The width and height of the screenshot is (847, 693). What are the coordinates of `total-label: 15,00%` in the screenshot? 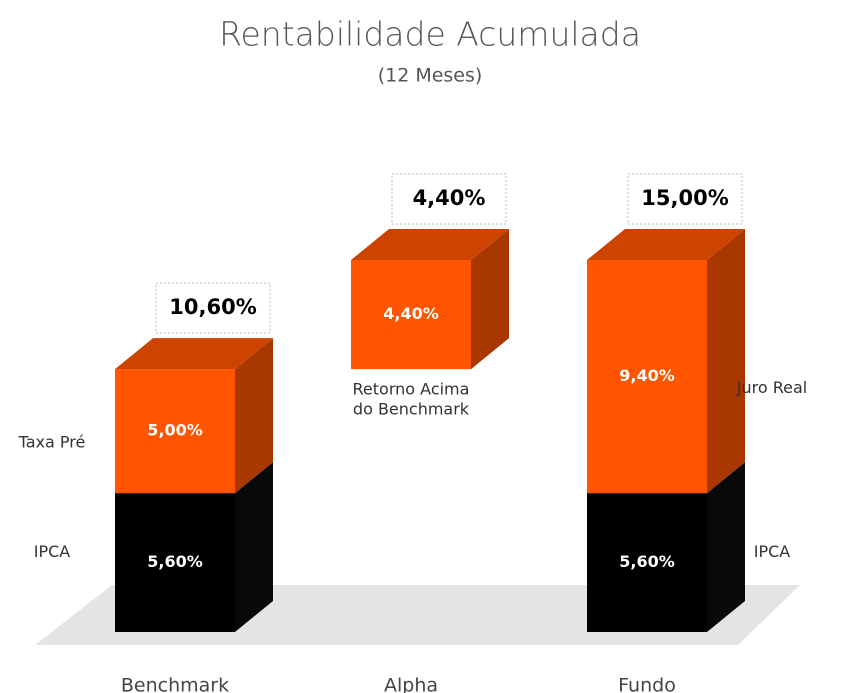 It's located at (684, 198).